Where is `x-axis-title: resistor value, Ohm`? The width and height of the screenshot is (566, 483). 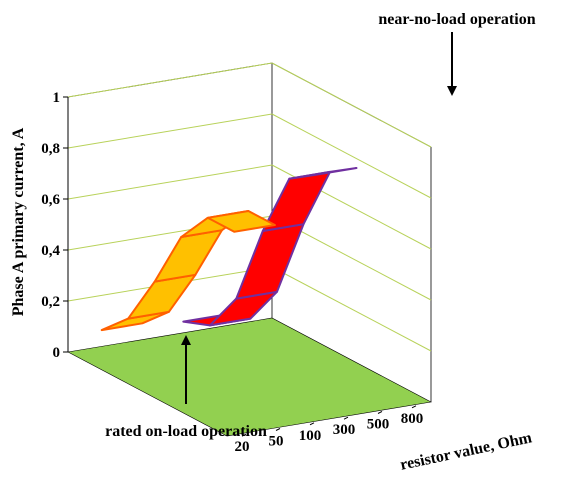
x-axis-title: resistor value, Ohm is located at coordinates (466, 451).